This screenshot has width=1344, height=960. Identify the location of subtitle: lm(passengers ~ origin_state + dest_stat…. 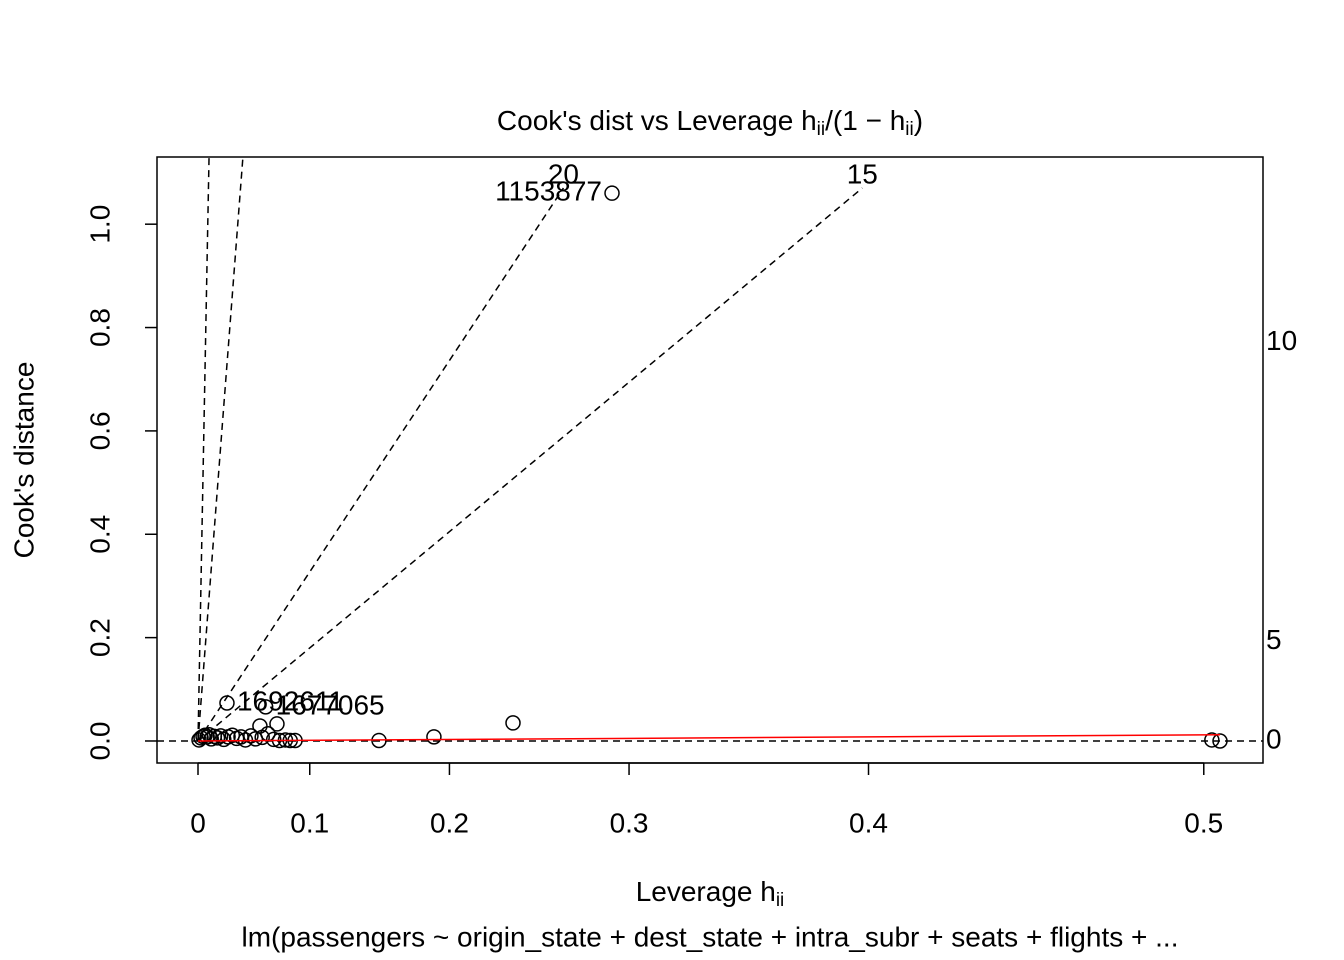
(710, 936).